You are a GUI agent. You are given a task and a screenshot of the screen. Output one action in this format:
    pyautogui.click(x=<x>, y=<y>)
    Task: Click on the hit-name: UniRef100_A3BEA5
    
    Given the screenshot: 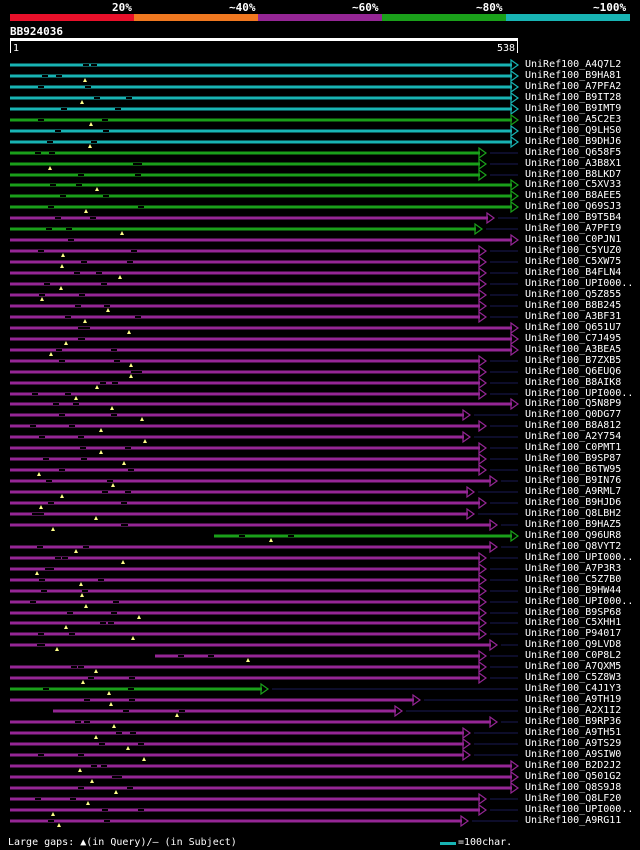 What is the action you would take?
    pyautogui.click(x=573, y=349)
    